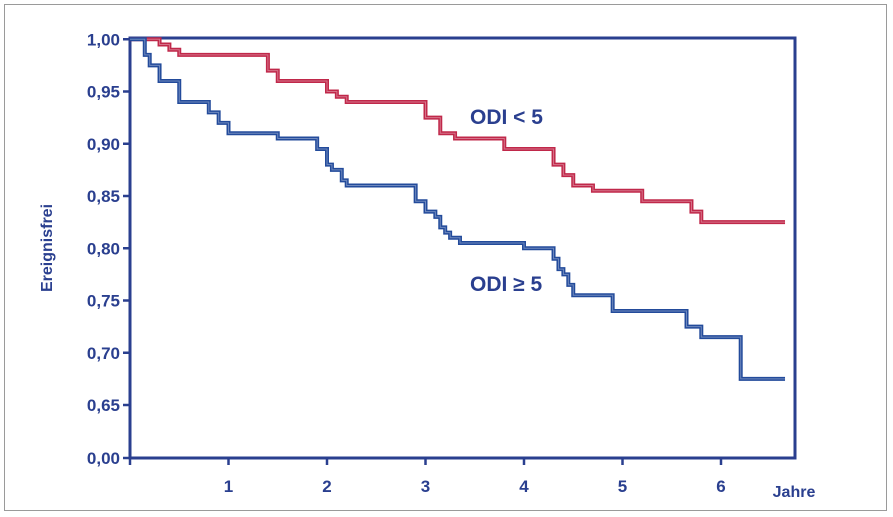  What do you see at coordinates (103, 458) in the screenshot?
I see `y-tick-label: 0,00` at bounding box center [103, 458].